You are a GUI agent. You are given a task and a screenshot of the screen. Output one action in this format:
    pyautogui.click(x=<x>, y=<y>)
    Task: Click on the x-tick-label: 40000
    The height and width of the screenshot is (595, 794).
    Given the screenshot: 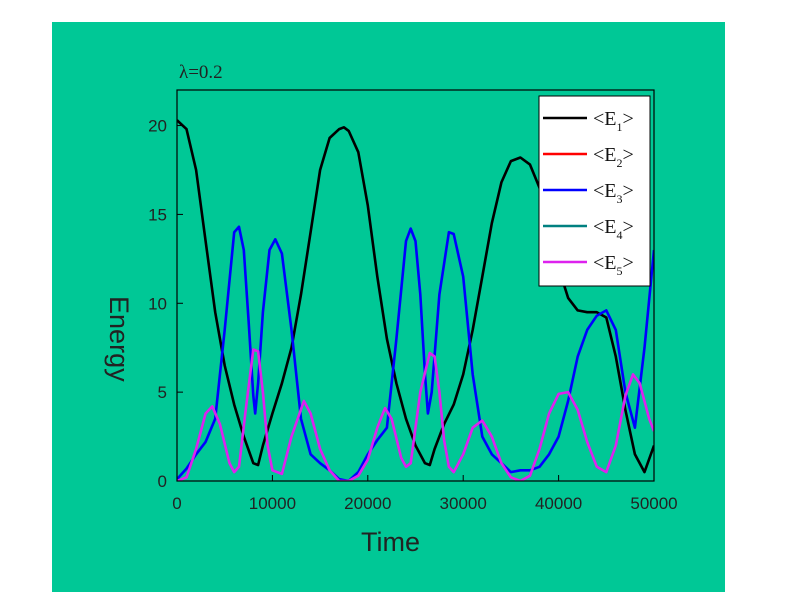 What is the action you would take?
    pyautogui.click(x=558, y=503)
    